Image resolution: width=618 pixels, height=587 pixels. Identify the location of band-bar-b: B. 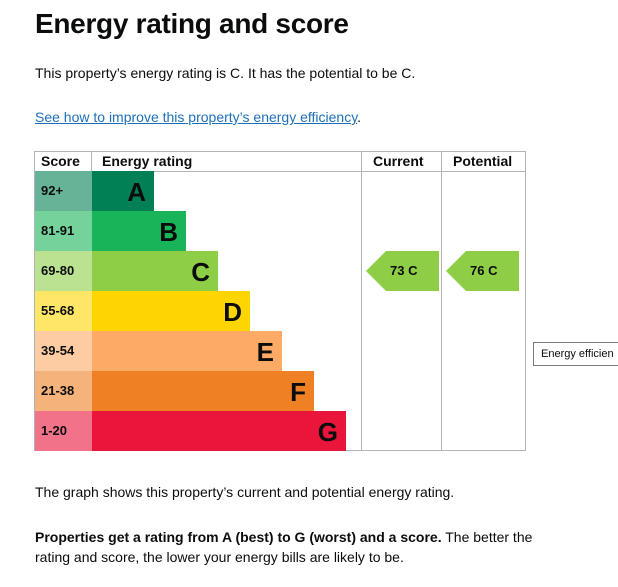
(139, 231).